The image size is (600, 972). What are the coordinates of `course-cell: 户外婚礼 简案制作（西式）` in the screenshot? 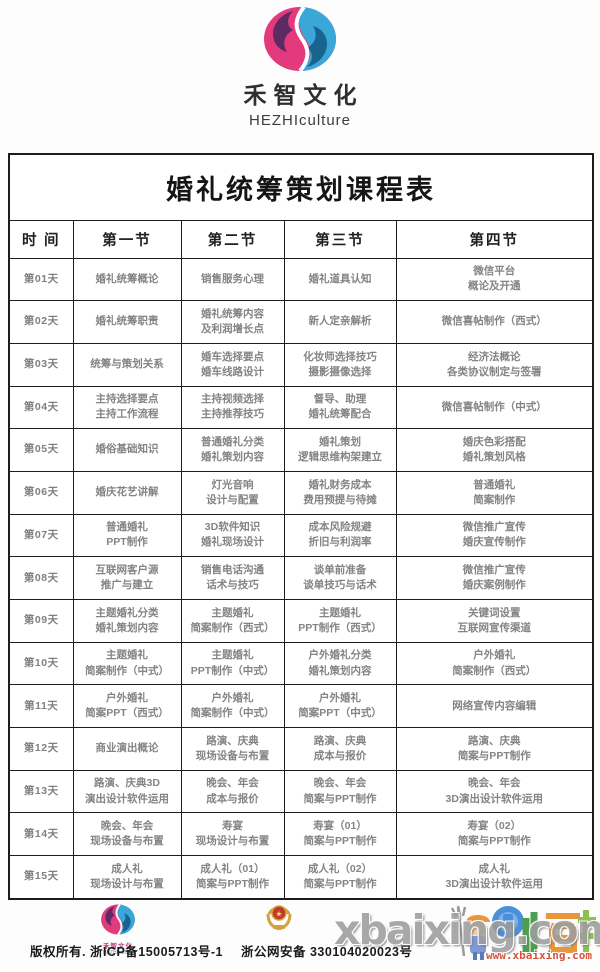 It's located at (494, 663).